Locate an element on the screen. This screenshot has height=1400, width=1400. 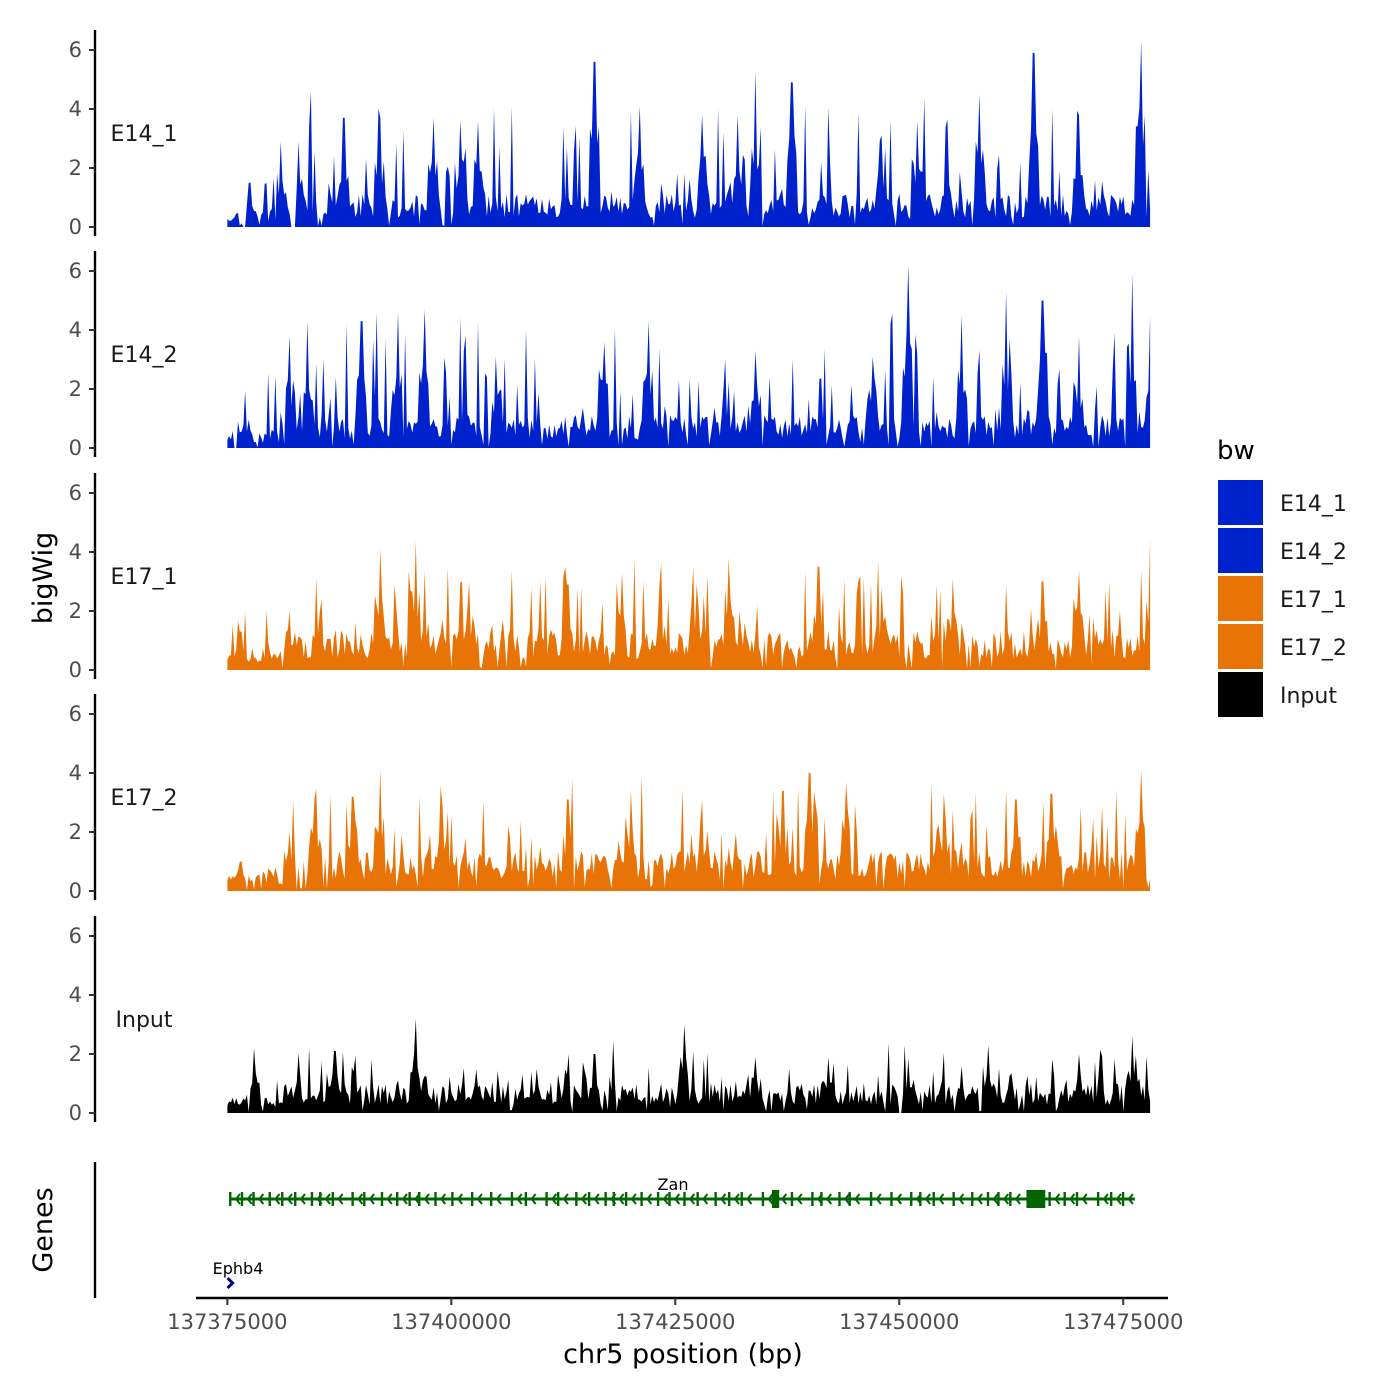
legend: bw E14_1 E14_2 E17_1 E17_2 Input is located at coordinates (1282, 576).